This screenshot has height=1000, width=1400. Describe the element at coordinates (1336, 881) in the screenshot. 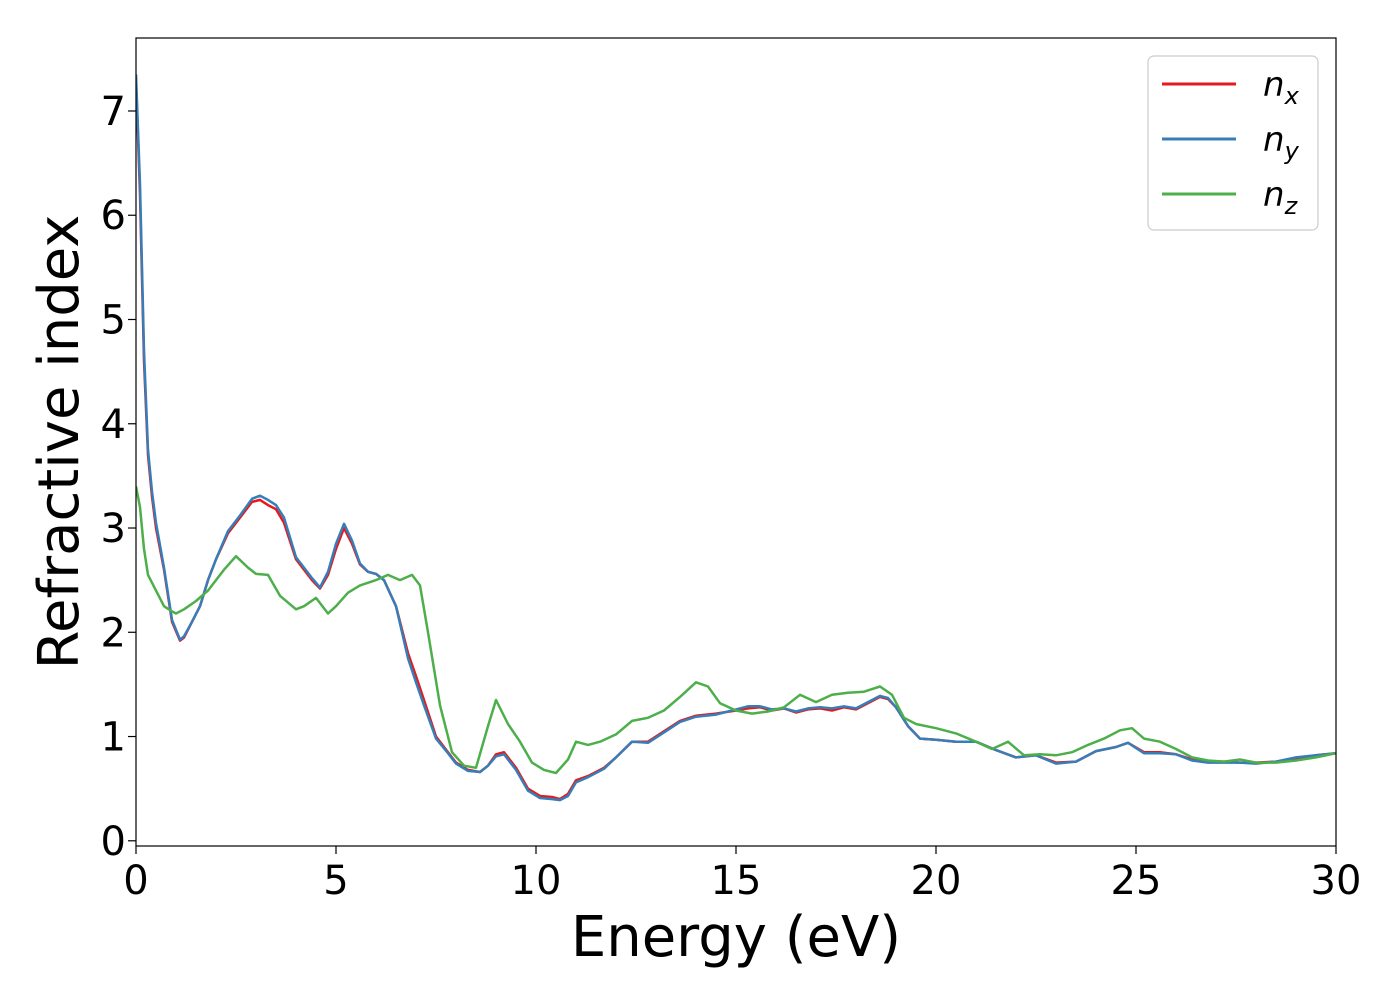

I see `x-tick-label: 30` at that location.